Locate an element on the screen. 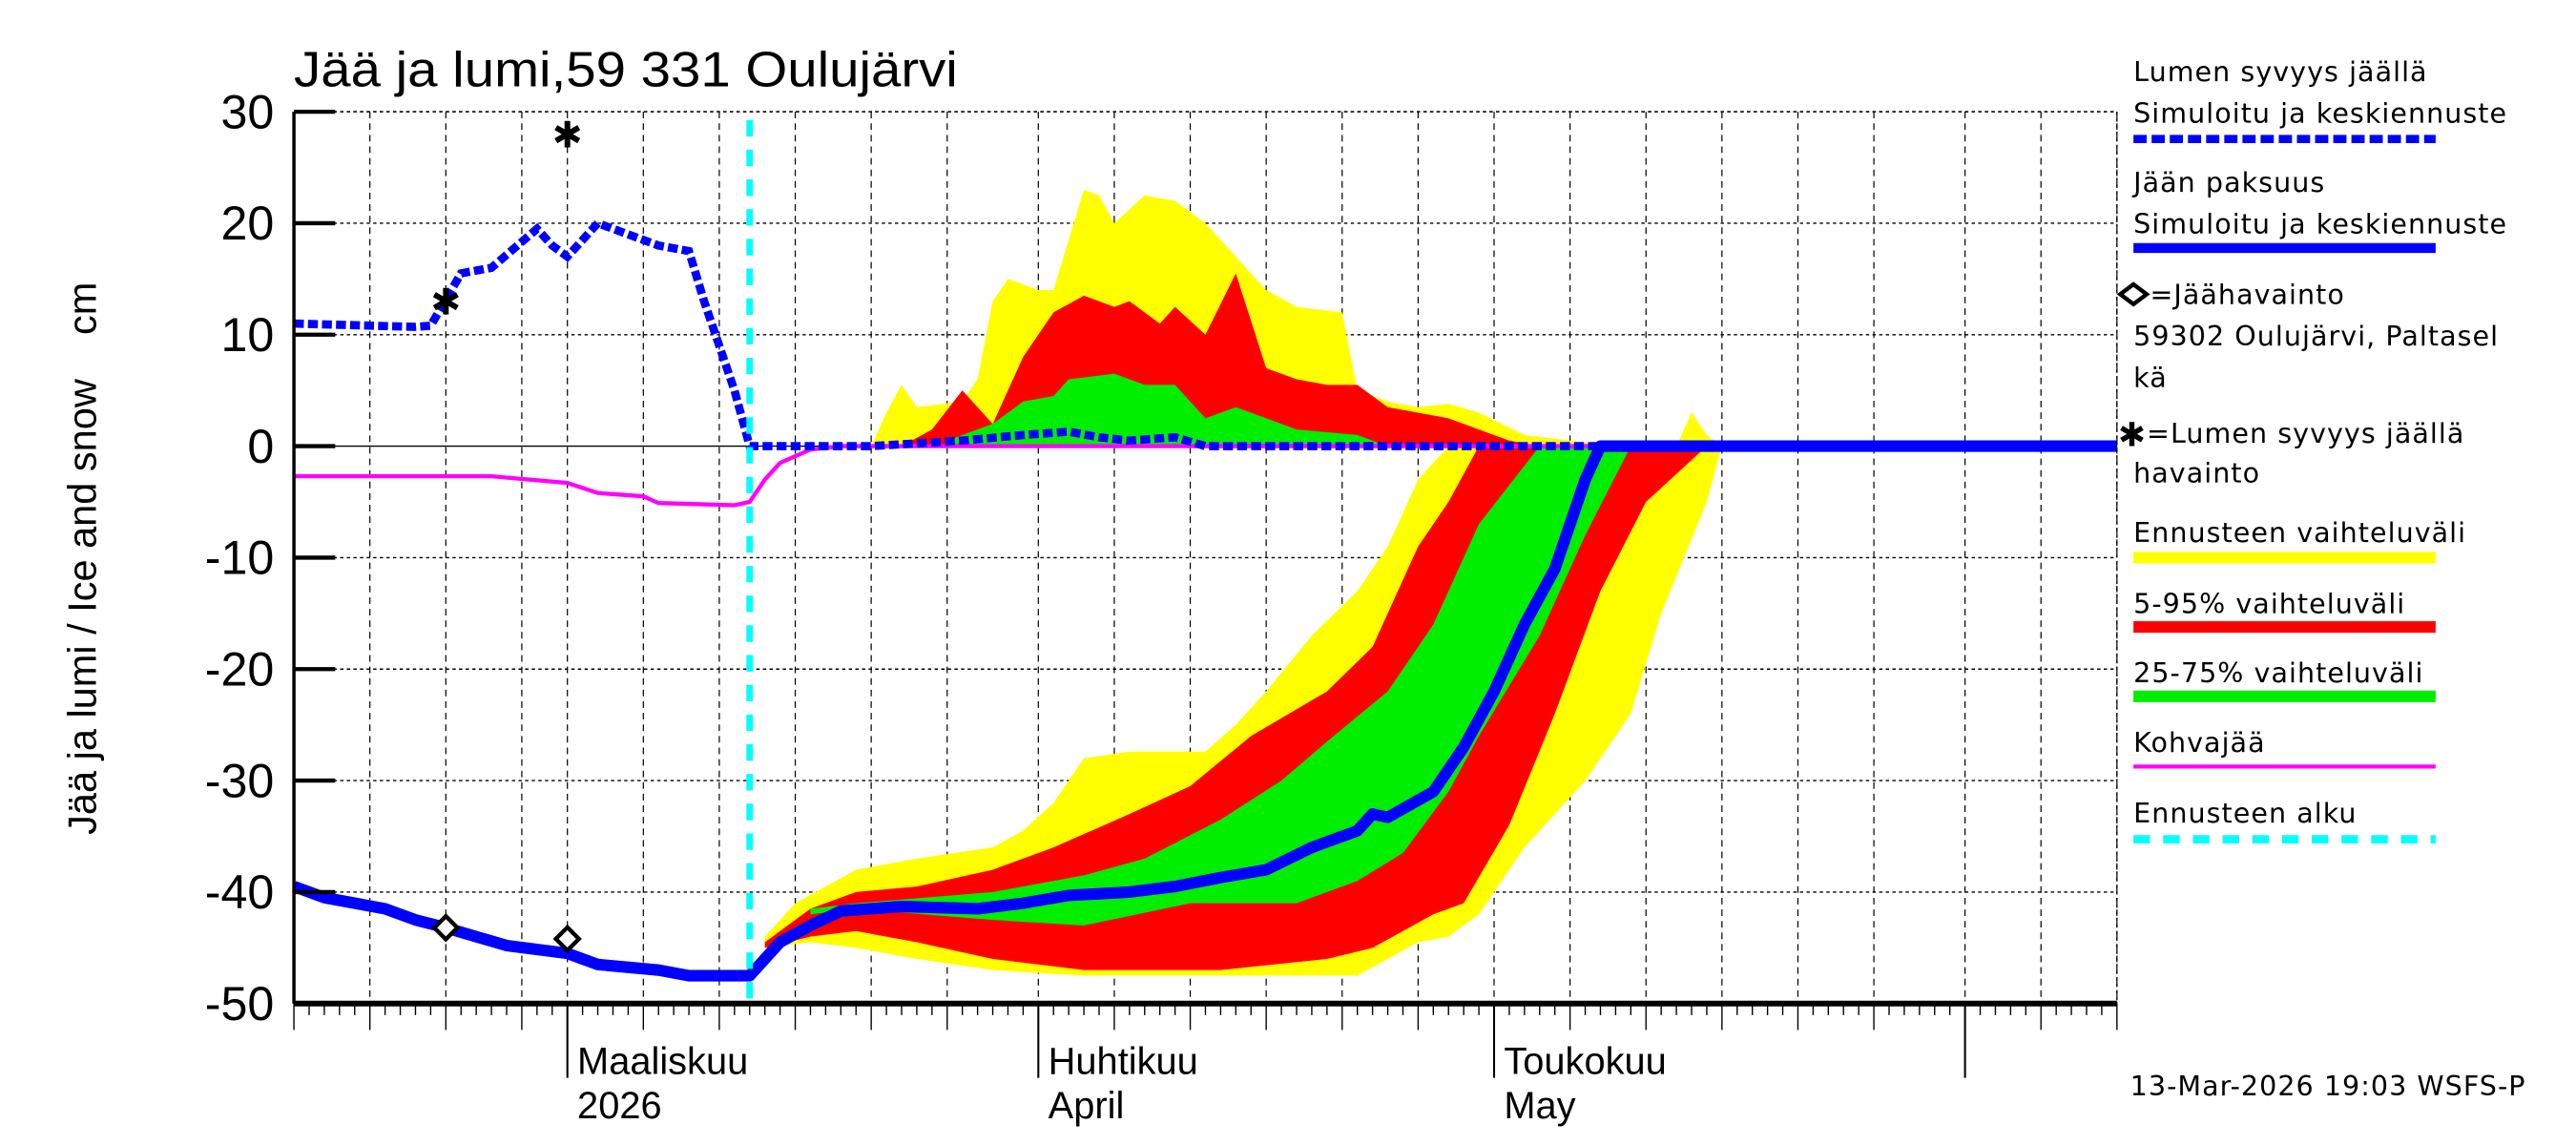 This screenshot has width=2576, height=1145. legend-snow-obs-title: =Lumen syvyys jäällä is located at coordinates (2305, 433).